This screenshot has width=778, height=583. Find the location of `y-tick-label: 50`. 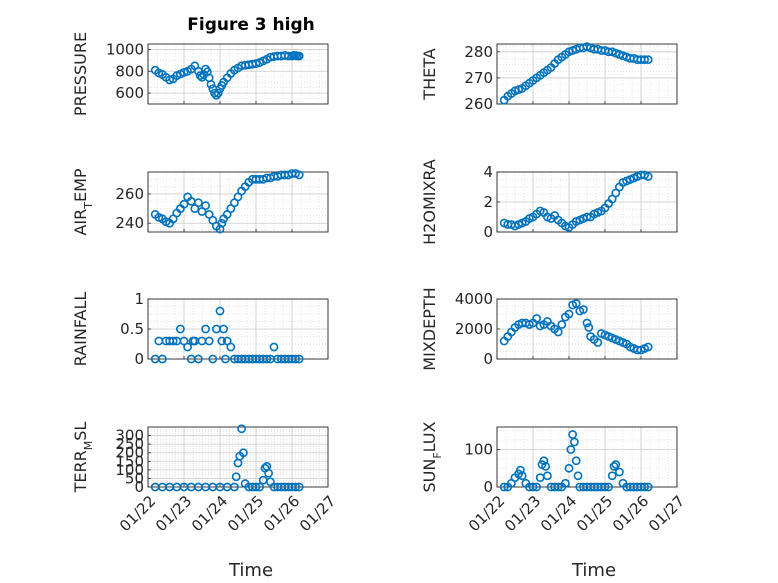

y-tick-label: 50 is located at coordinates (134, 478).